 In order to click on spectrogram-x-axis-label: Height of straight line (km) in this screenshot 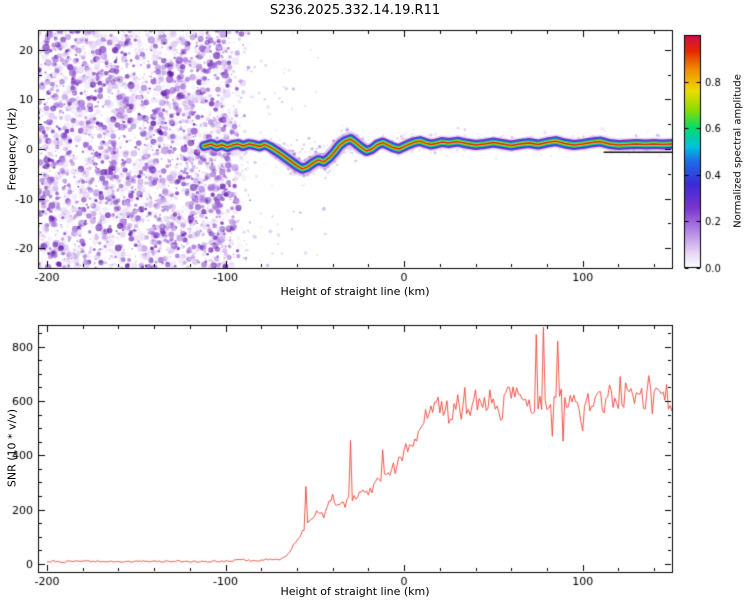, I will do `click(355, 291)`.